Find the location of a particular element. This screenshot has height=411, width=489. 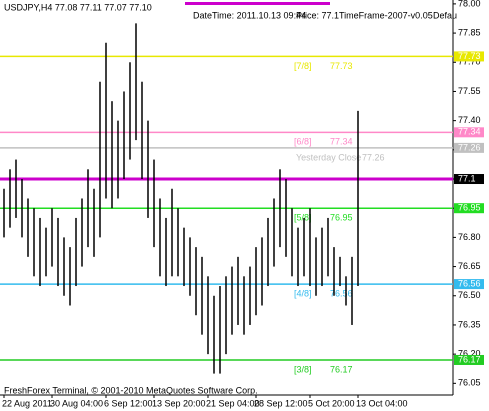

price-tag-label: 77.34 is located at coordinates (469, 132).